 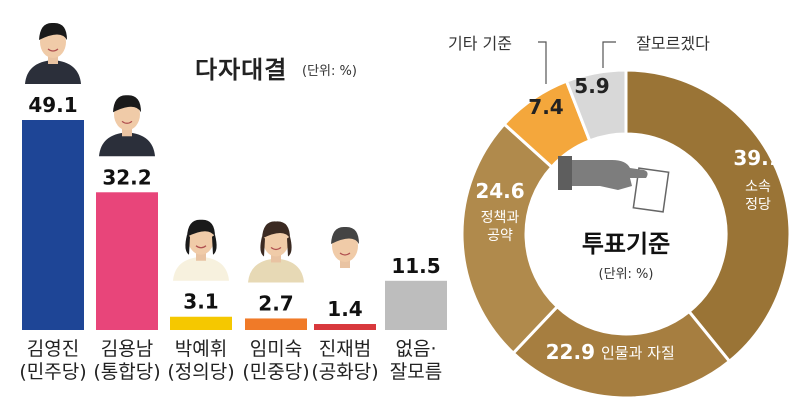 I want to click on donut-category-label-4: 잘모르겠다, so click(x=673, y=43).